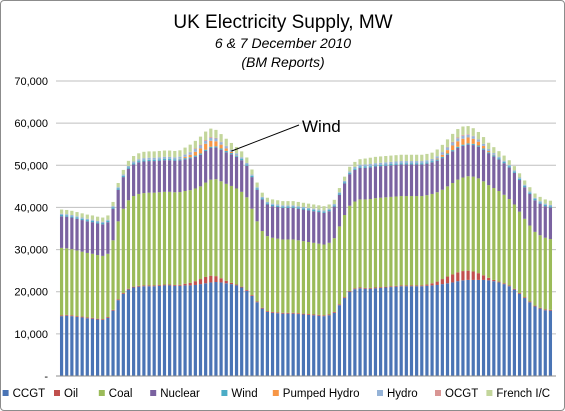 This screenshot has width=565, height=411. Describe the element at coordinates (316, 394) in the screenshot. I see `legend-item: Pumped Hydro` at that location.